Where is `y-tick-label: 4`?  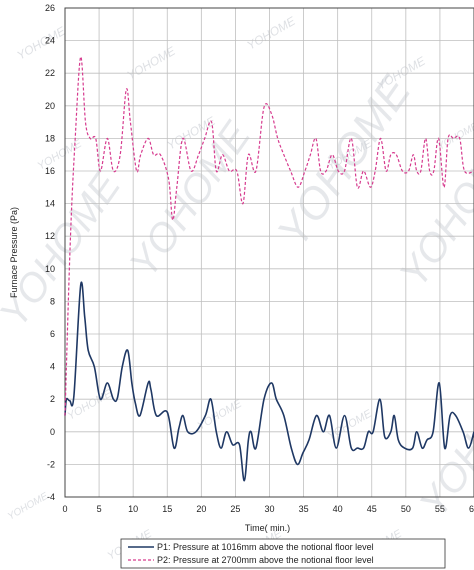 y-tick-label: 4 is located at coordinates (52, 367).